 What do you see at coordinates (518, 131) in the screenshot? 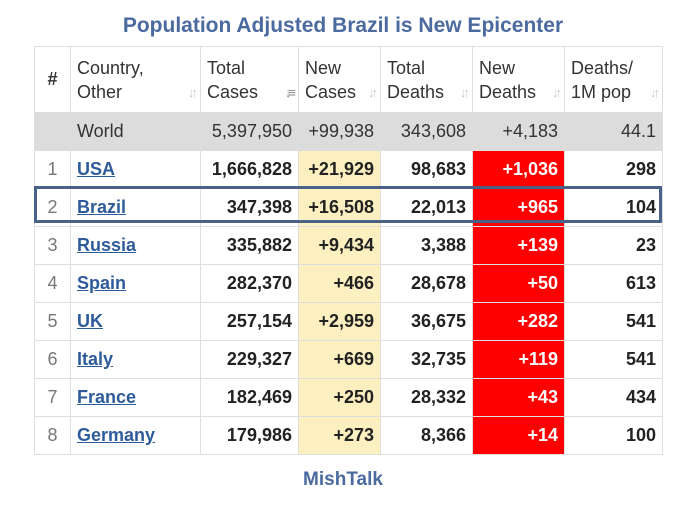
I see `new-deaths-cell: +4,183` at bounding box center [518, 131].